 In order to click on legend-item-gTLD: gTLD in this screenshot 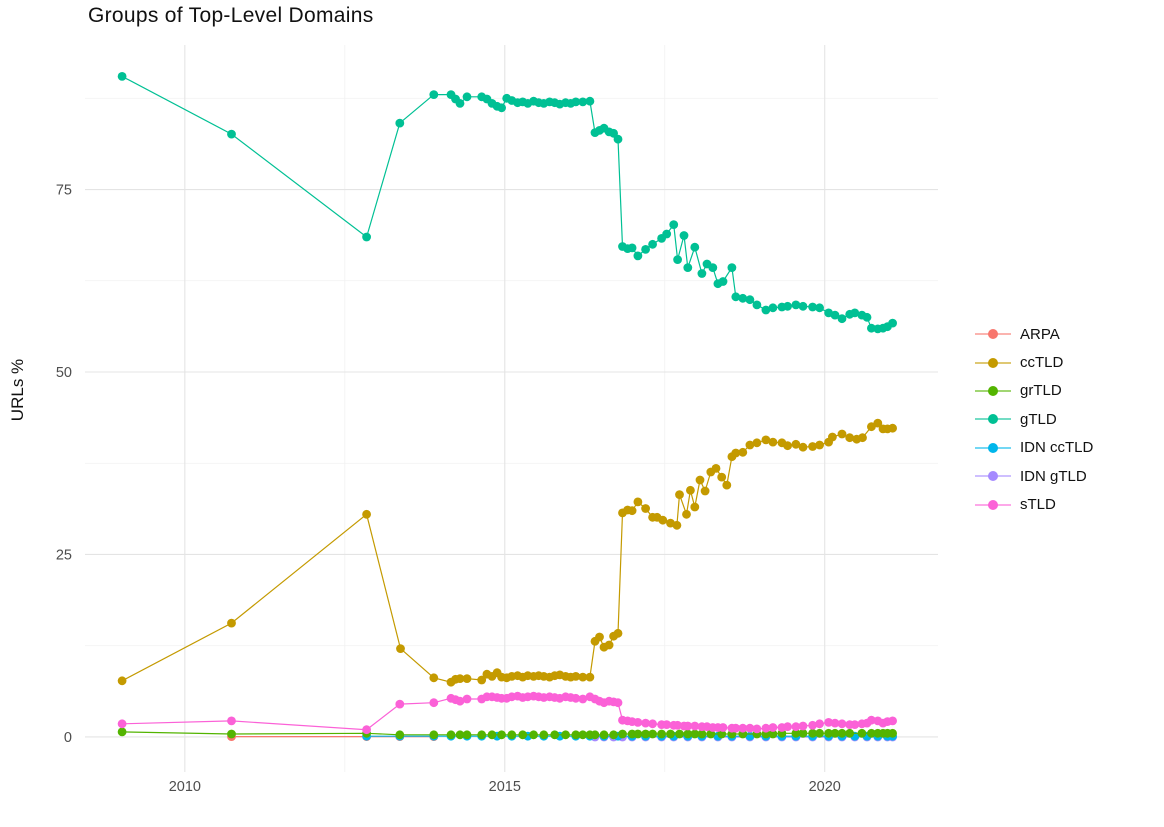, I will do `click(1034, 419)`.